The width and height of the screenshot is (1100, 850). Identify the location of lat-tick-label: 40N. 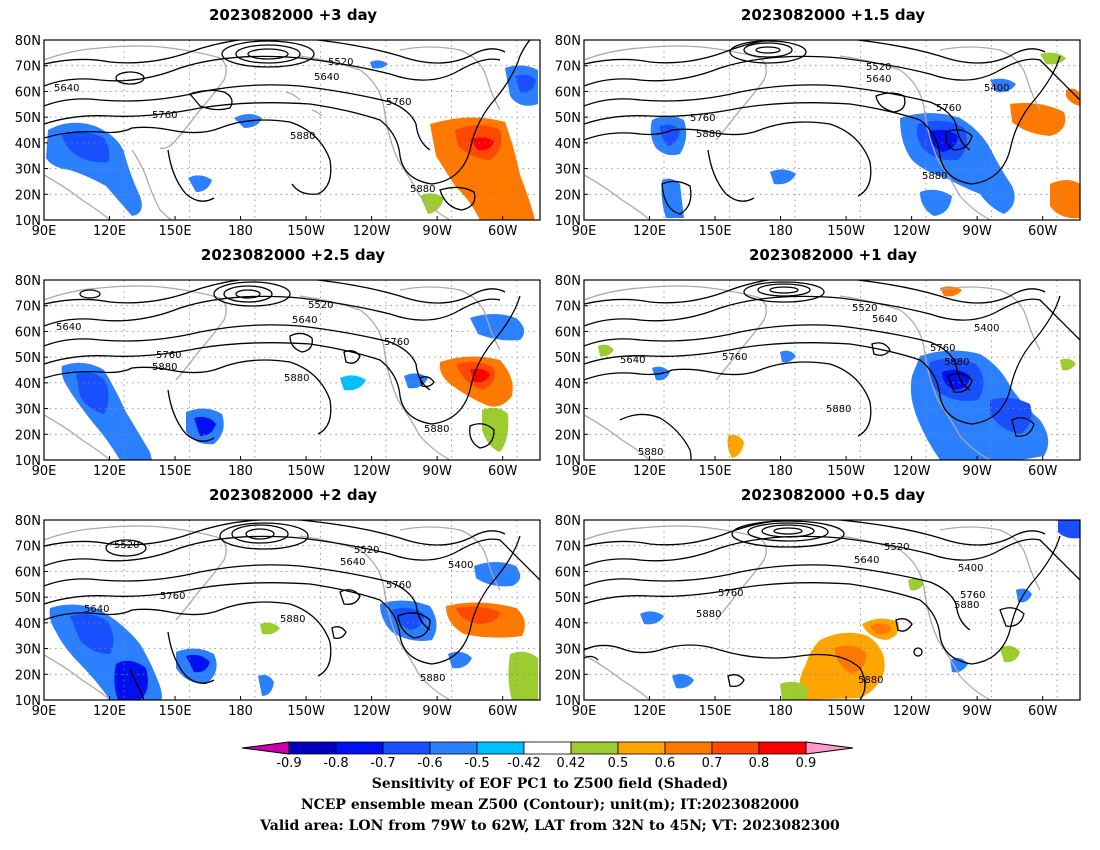
(568, 624).